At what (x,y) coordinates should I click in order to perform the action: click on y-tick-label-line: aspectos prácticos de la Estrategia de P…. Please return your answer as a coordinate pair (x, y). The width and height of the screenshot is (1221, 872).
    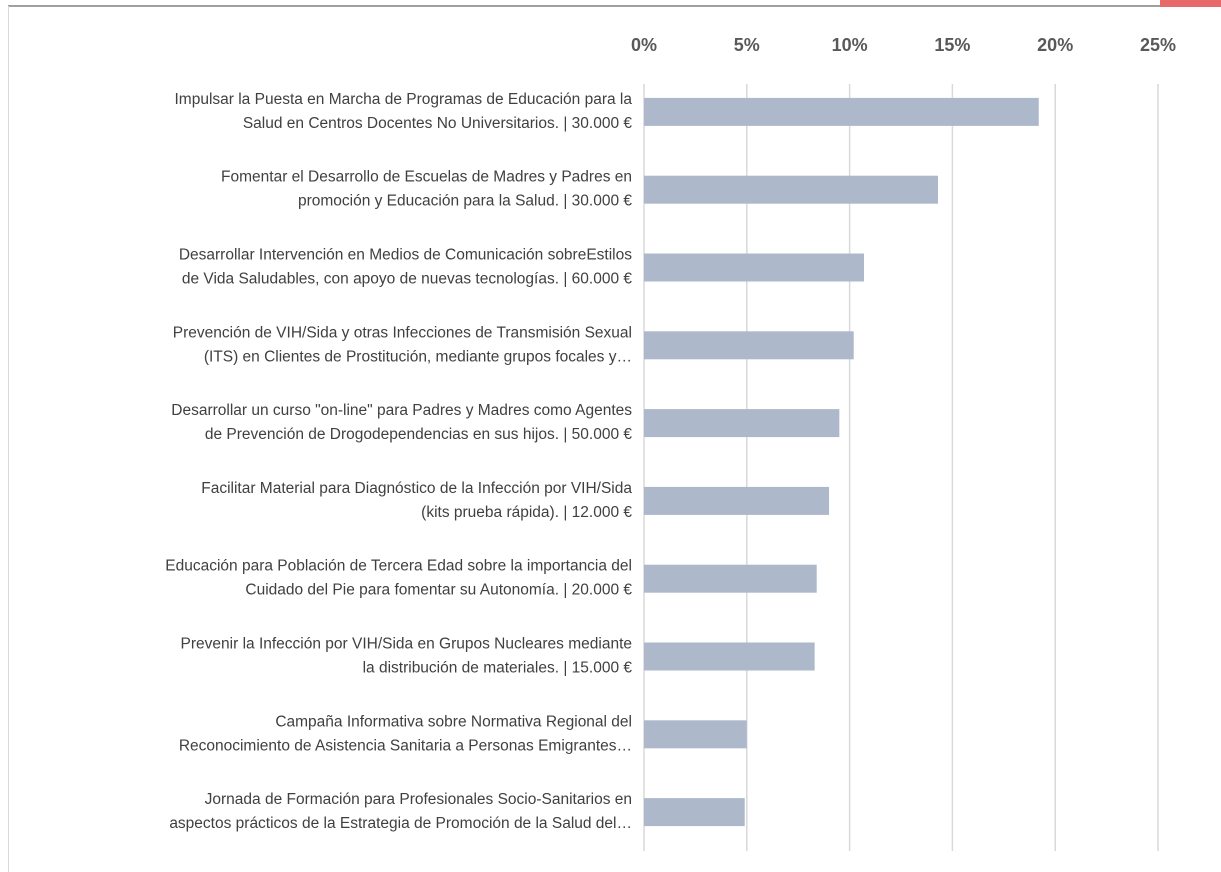
    Looking at the image, I should click on (400, 823).